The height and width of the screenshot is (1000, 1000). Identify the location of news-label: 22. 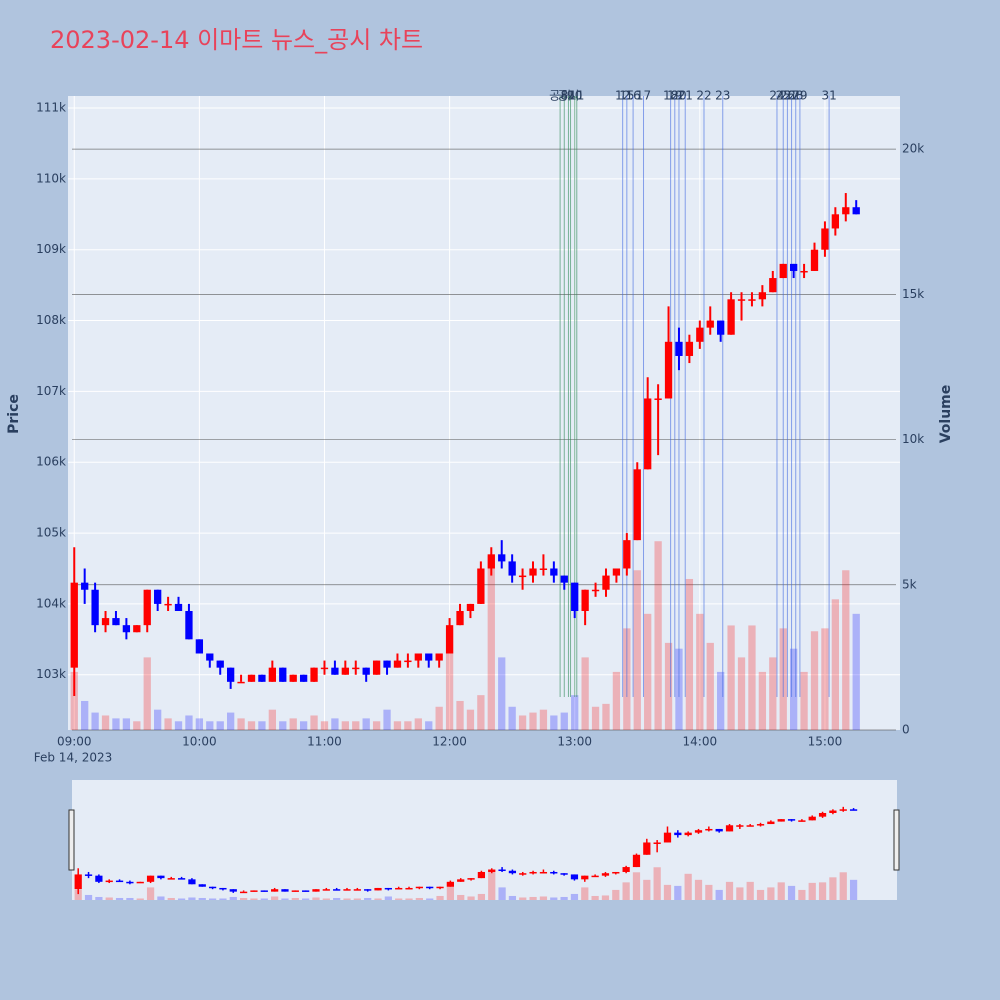
(703, 96).